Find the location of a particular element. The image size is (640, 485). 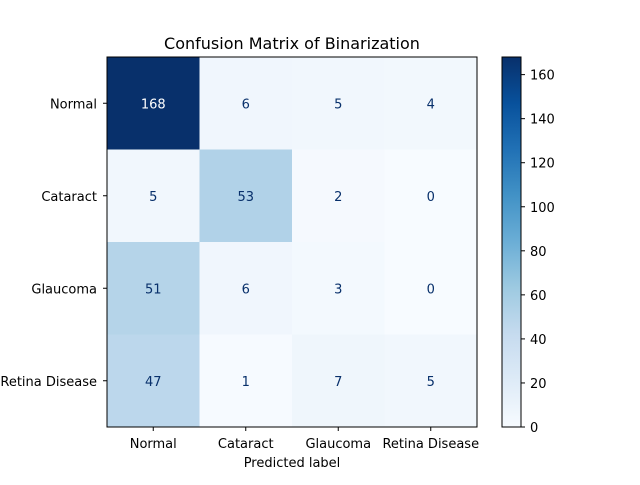

x-tick-label: Normal is located at coordinates (153, 444).